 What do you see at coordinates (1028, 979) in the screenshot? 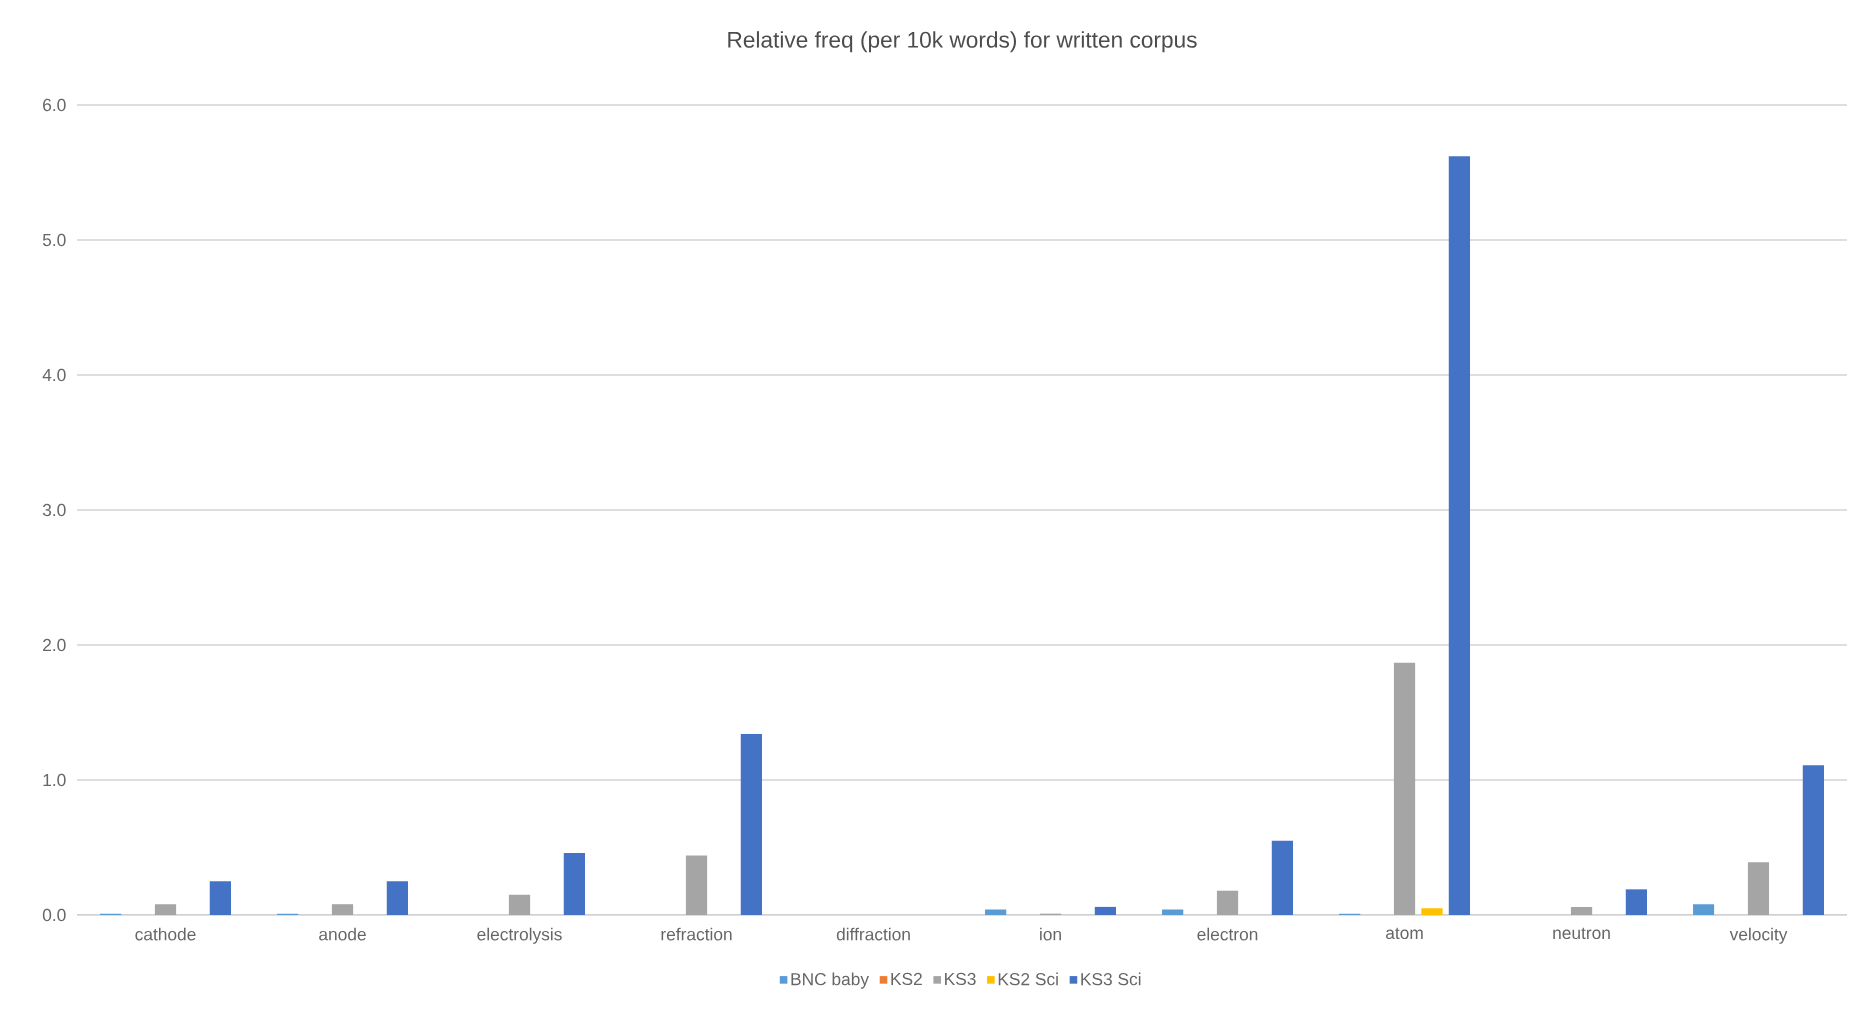
I see `legend-label: KS2 Sci` at bounding box center [1028, 979].